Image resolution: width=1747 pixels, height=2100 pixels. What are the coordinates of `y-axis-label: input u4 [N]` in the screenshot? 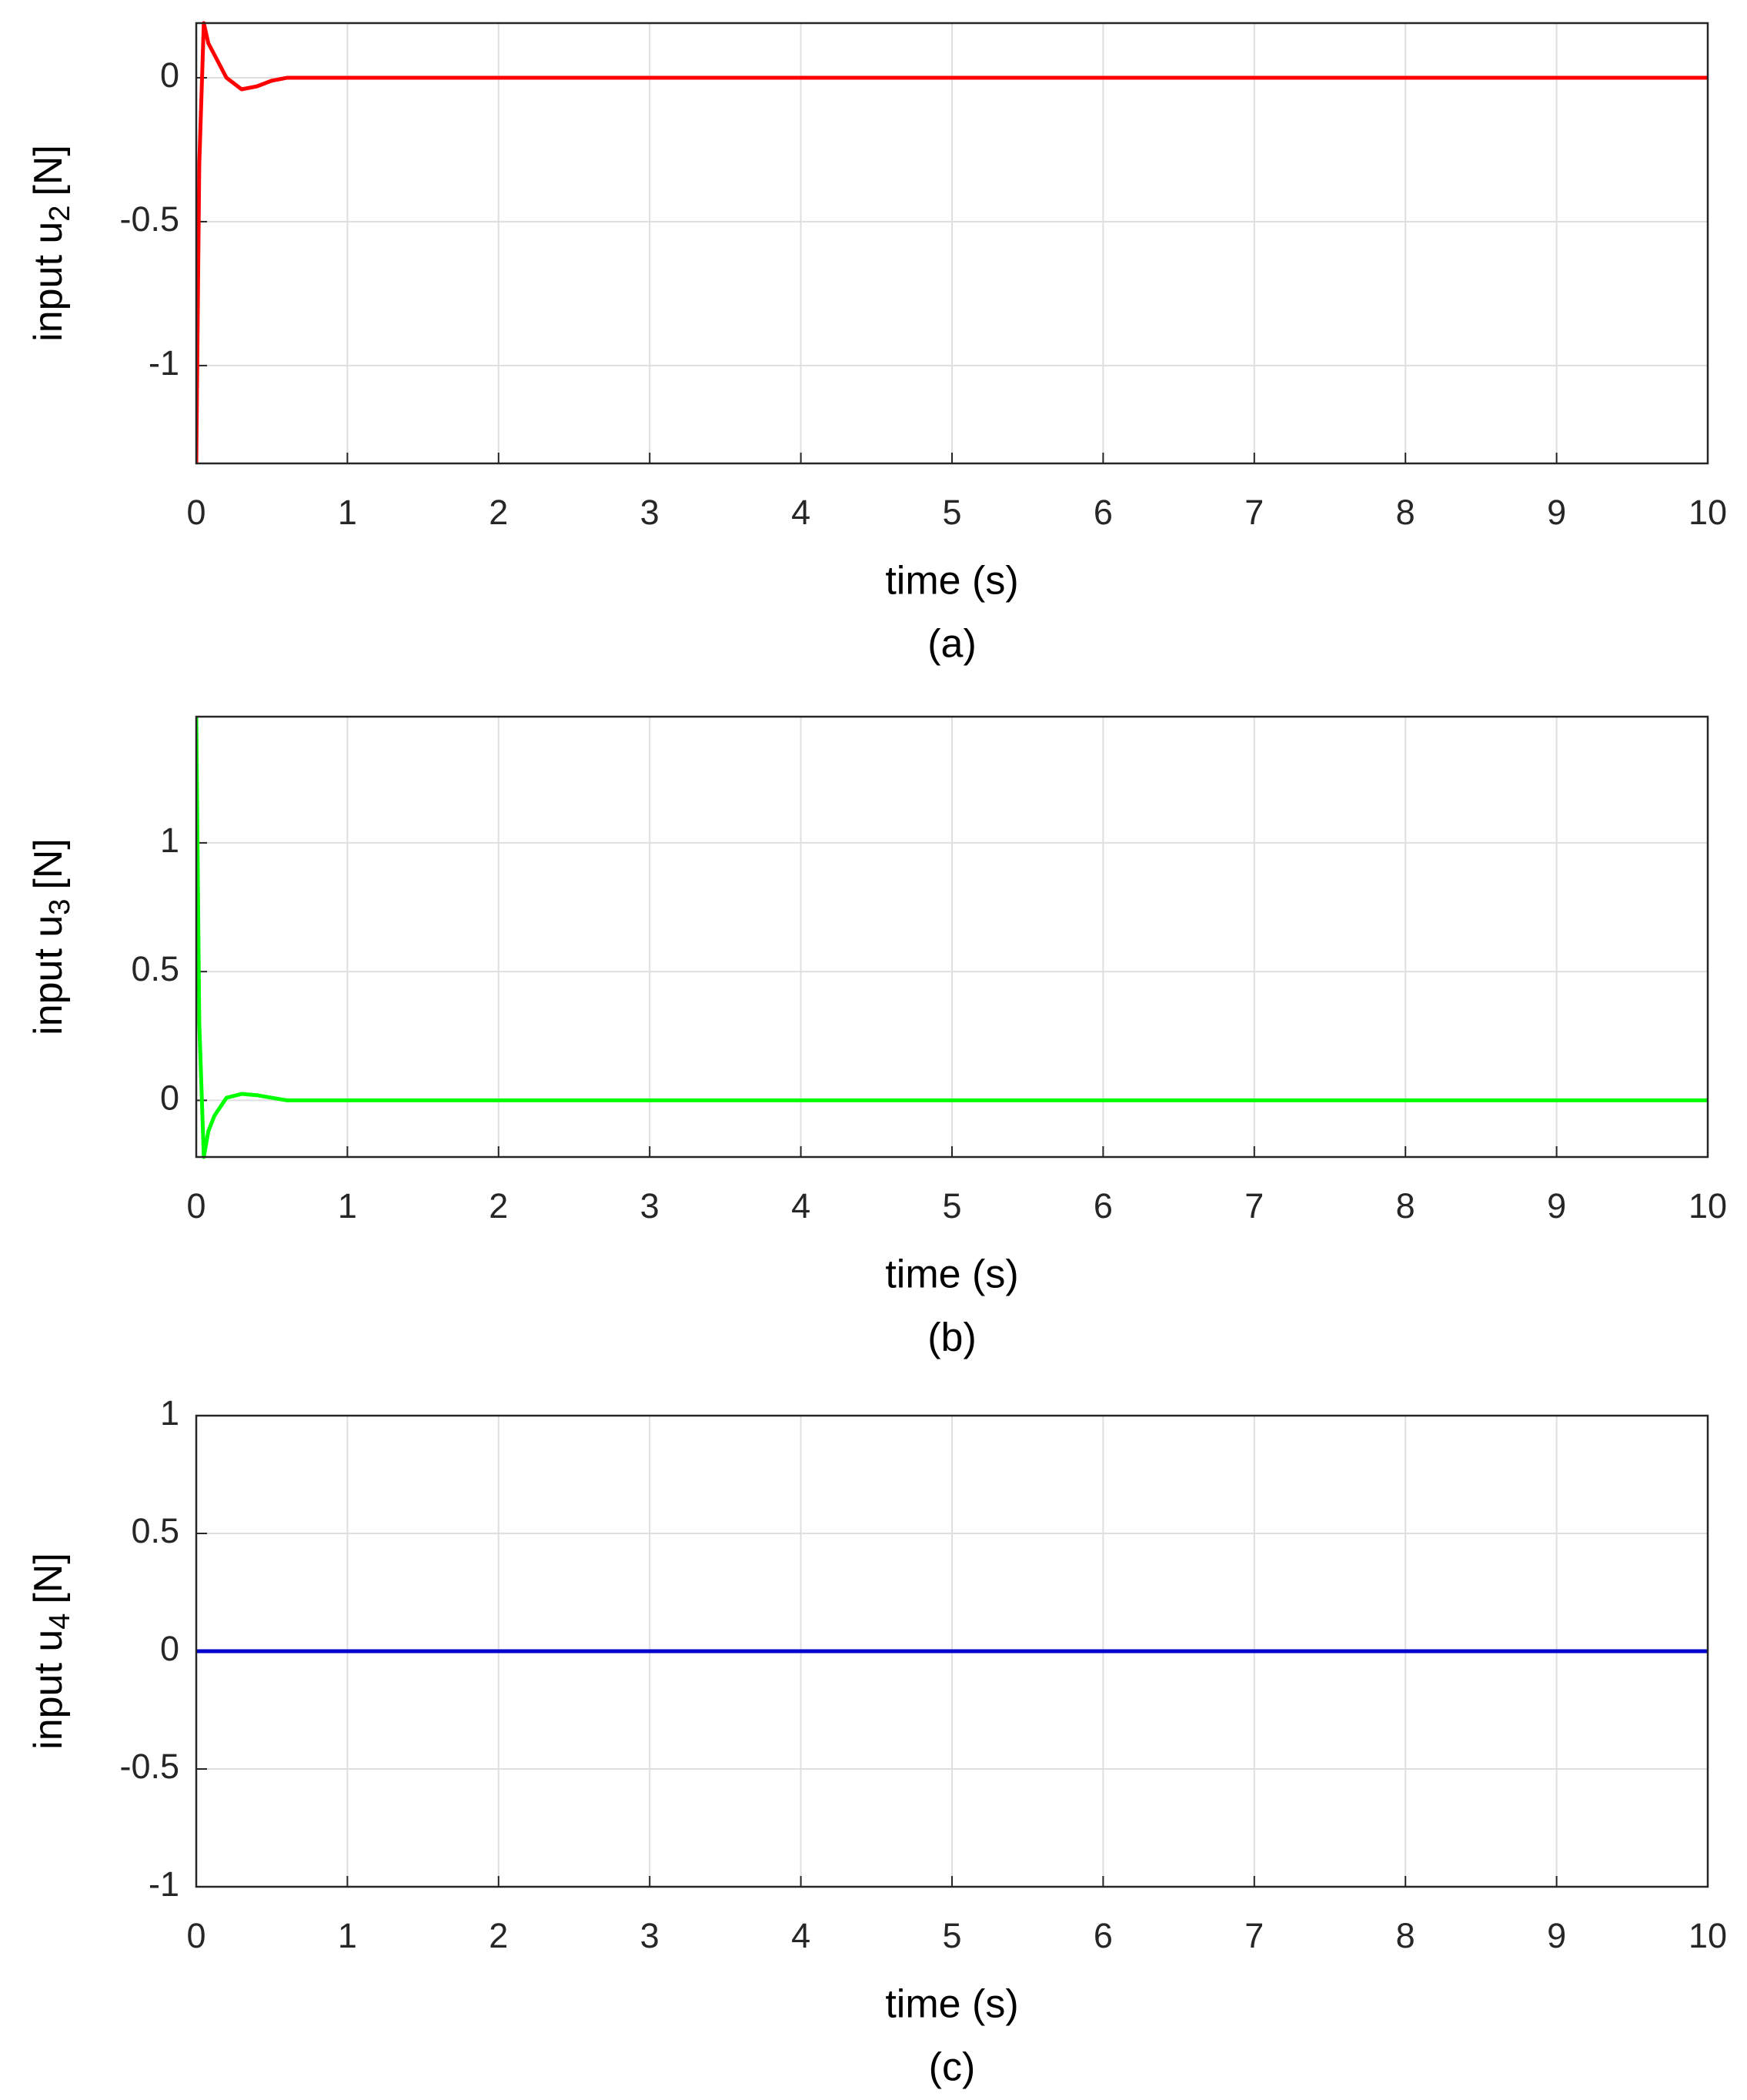 It's located at (51, 1651).